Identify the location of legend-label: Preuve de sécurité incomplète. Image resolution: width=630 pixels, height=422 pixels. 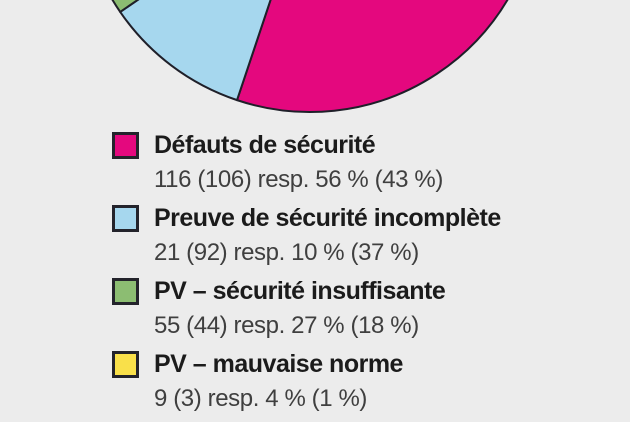
(327, 217).